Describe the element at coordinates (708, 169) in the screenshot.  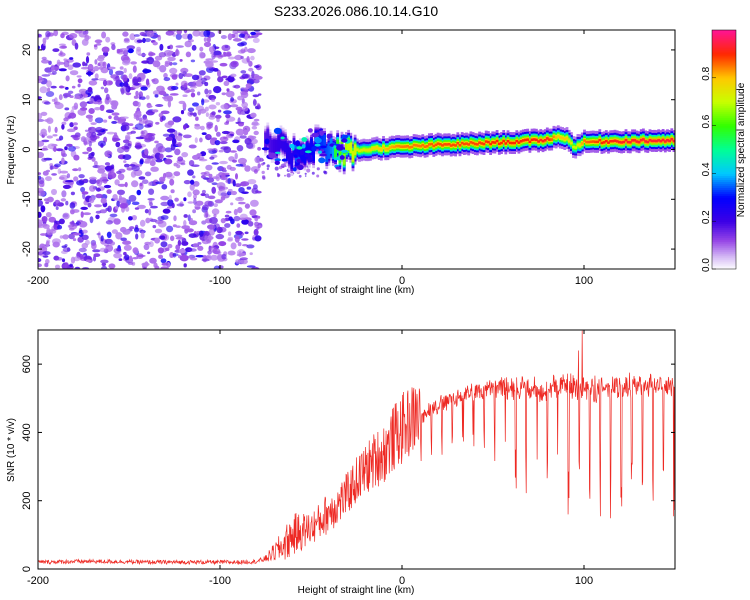
I see `colorbar-ticks: 0.0 0.2 0.4 0.6 0.8` at that location.